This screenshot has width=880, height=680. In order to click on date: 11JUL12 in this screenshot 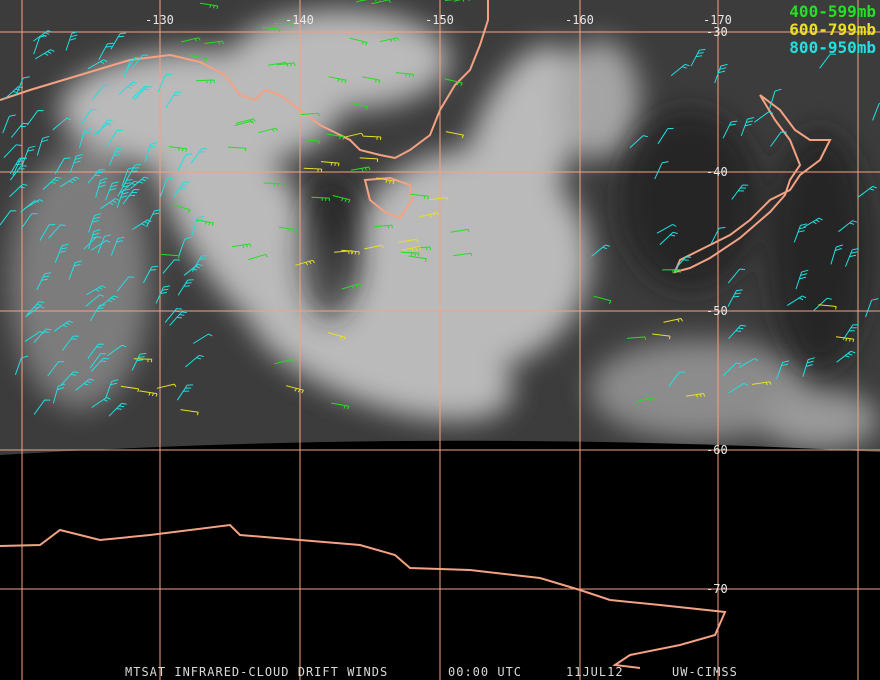, I will do `click(595, 672)`.